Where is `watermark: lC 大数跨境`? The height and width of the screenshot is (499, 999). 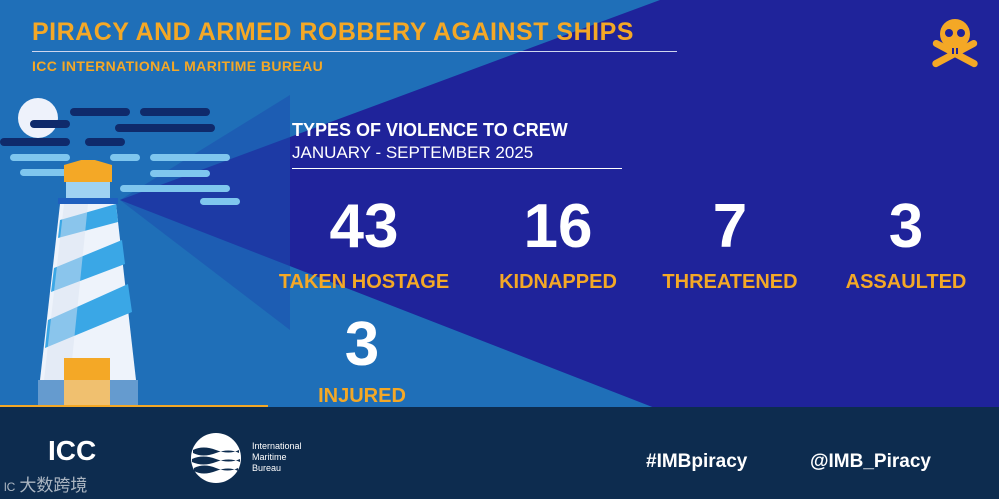 watermark: lC 大数跨境 is located at coordinates (46, 485).